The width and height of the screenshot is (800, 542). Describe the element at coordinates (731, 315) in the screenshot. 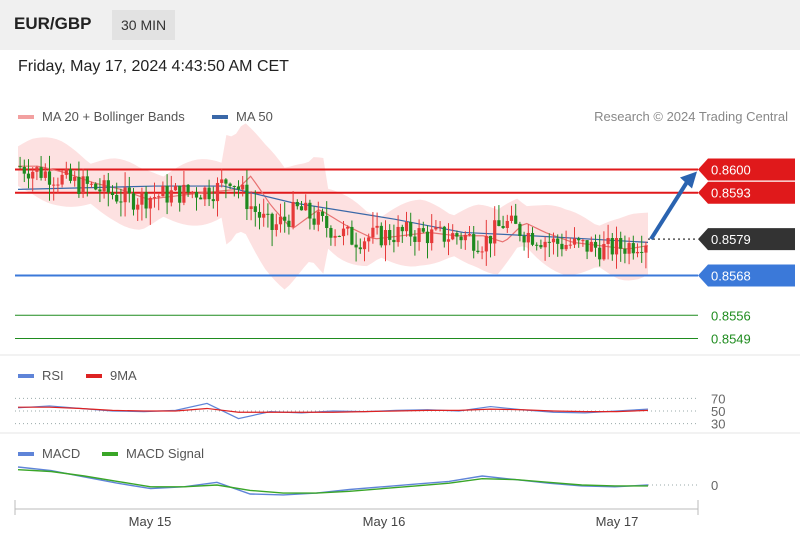

I see `level-label-target: 0.8556` at that location.